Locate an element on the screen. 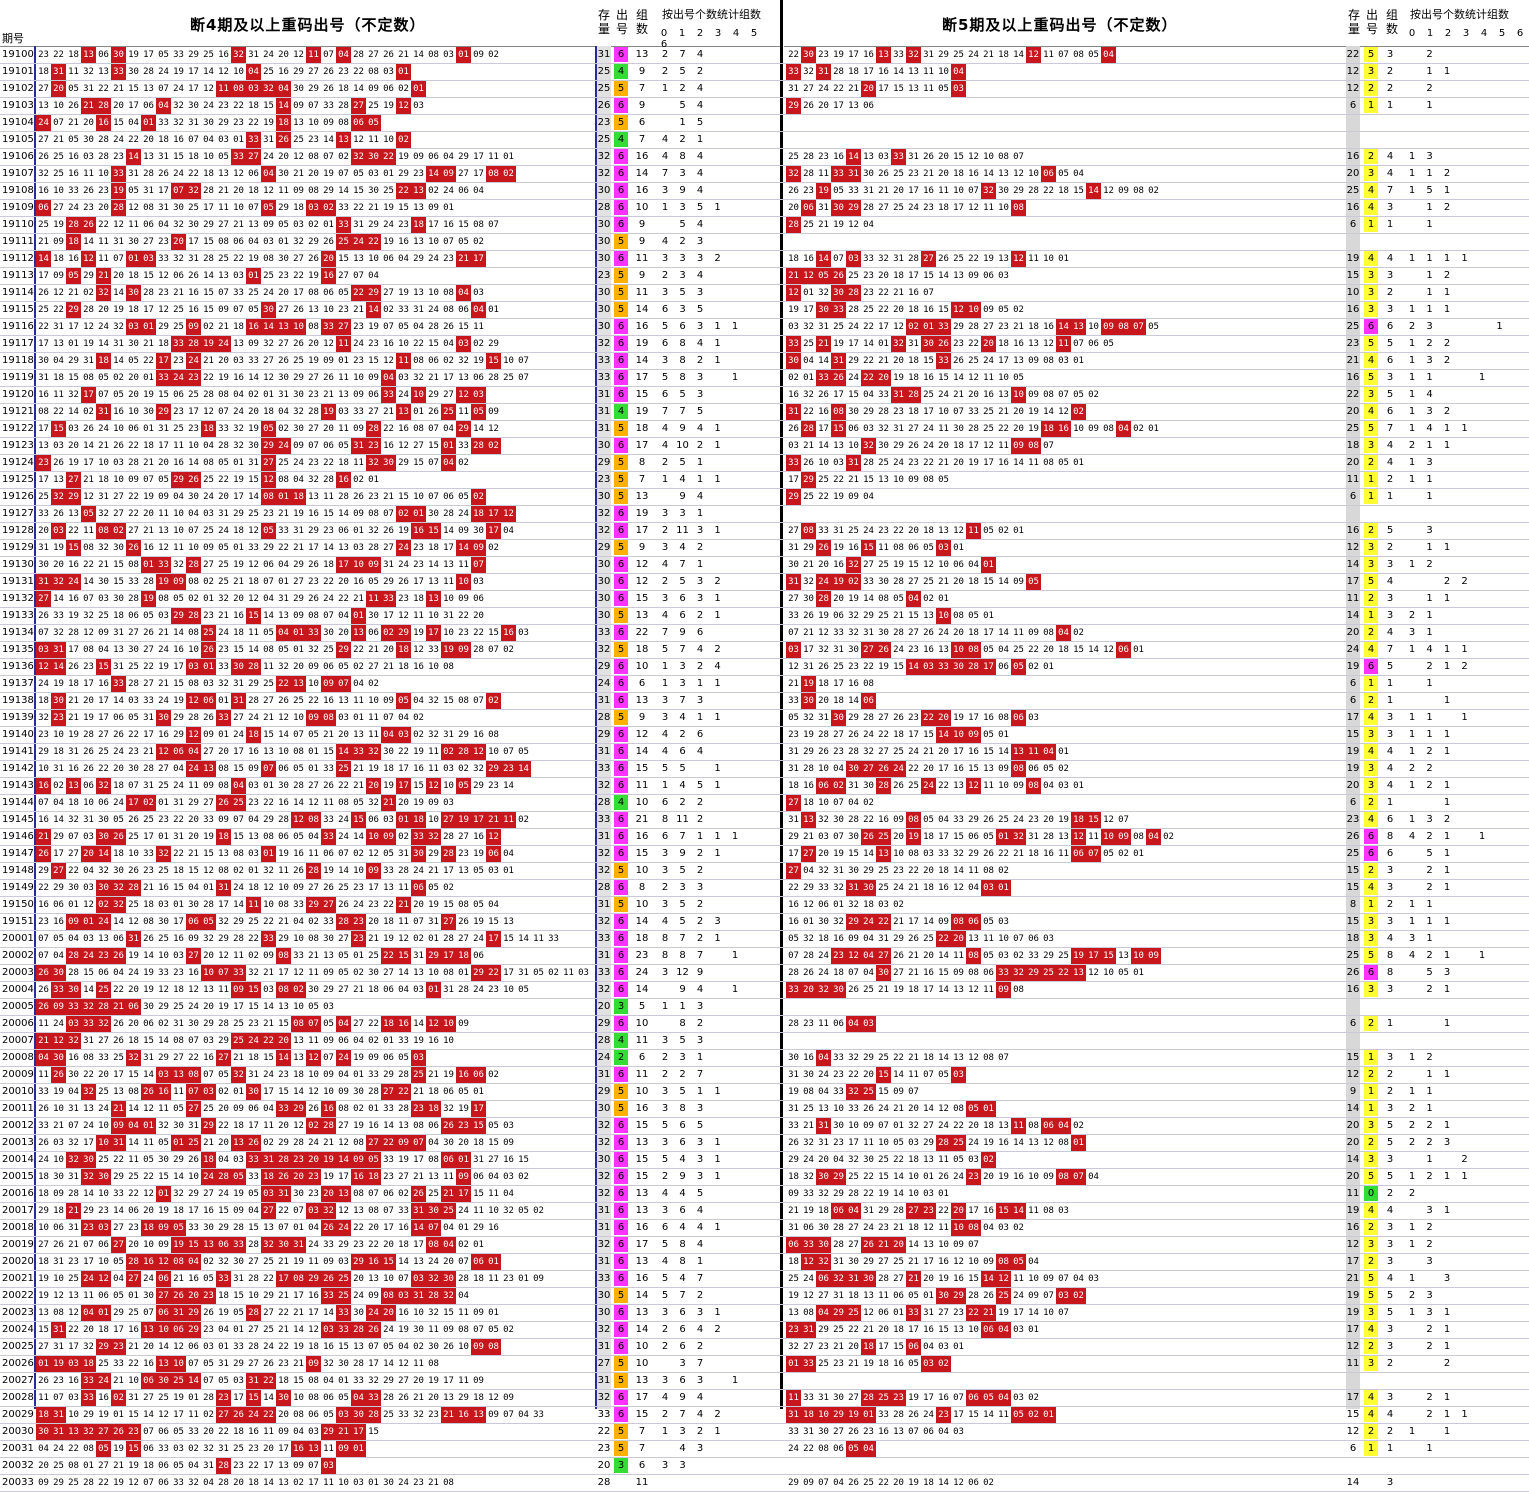  right-stat-value: 2 is located at coordinates (1447, 582).